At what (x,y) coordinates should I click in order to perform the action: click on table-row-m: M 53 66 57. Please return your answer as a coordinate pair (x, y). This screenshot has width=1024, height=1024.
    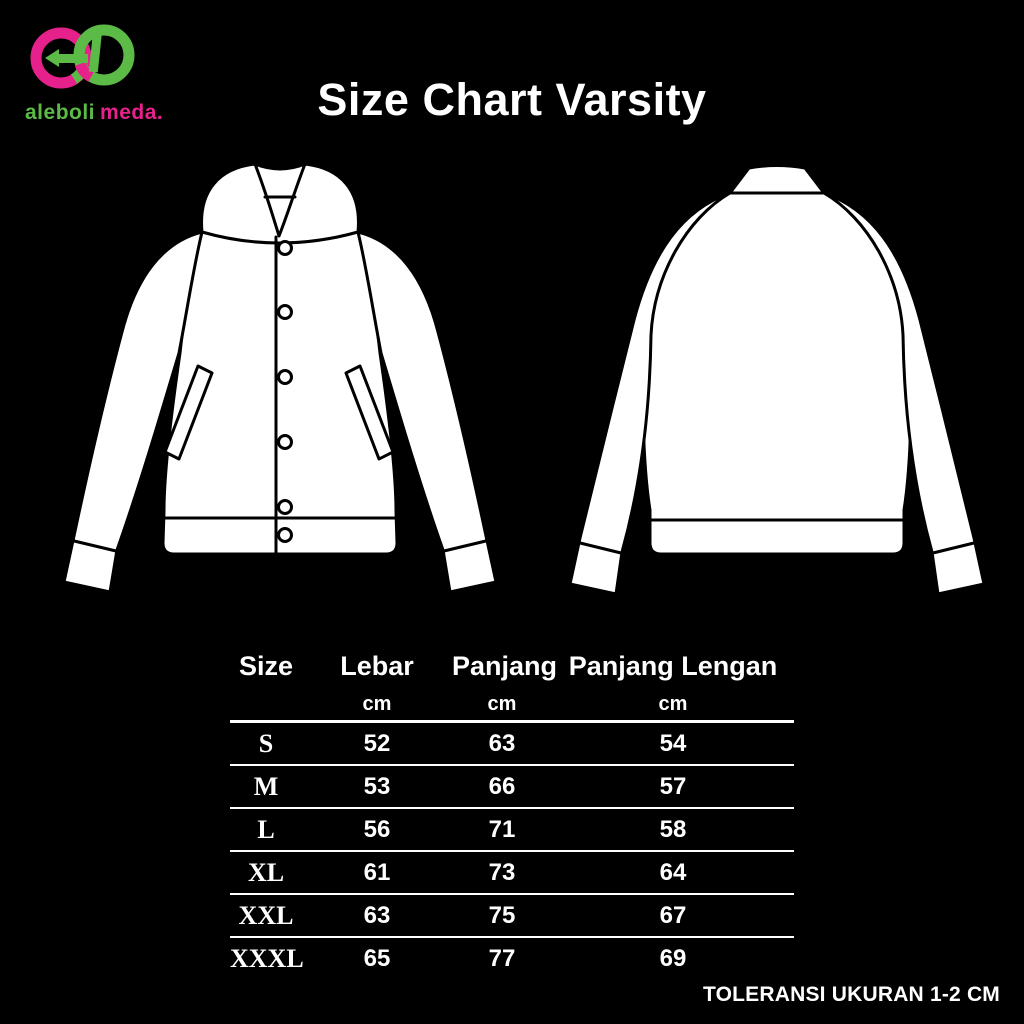
    Looking at the image, I should click on (512, 785).